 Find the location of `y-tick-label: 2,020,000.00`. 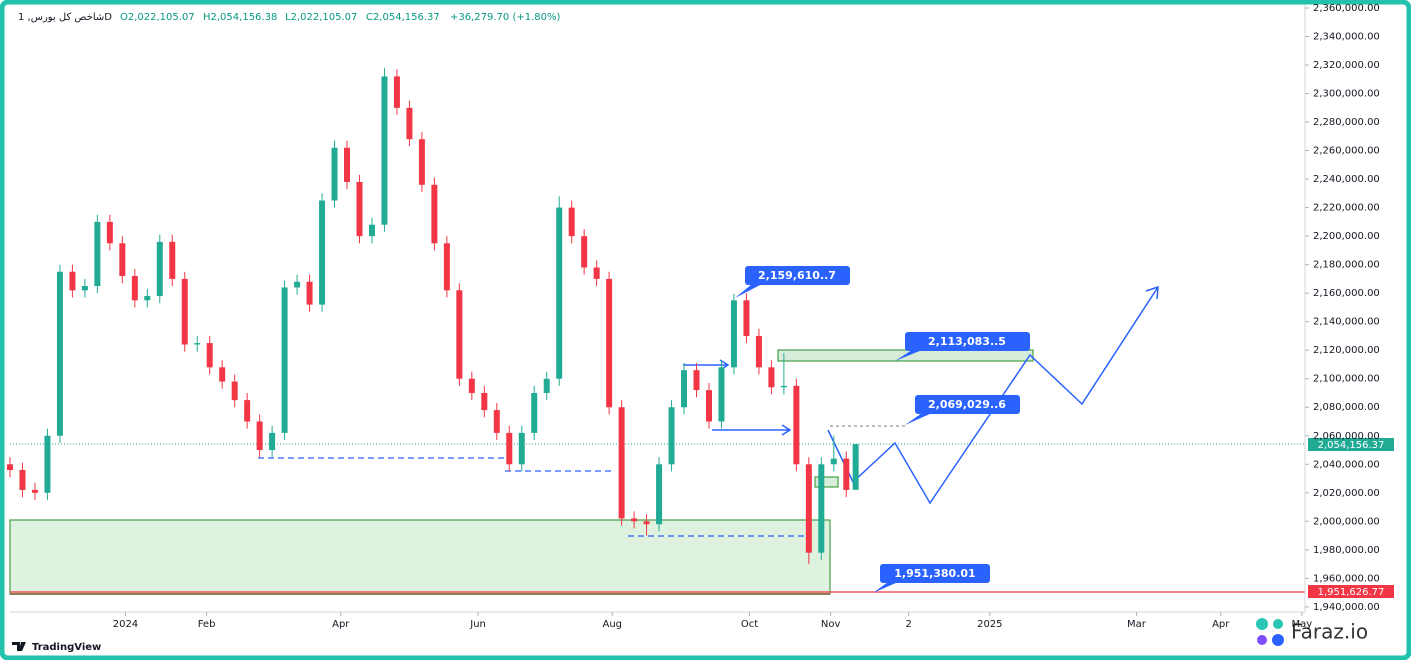

y-tick-label: 2,020,000.00 is located at coordinates (1346, 493).